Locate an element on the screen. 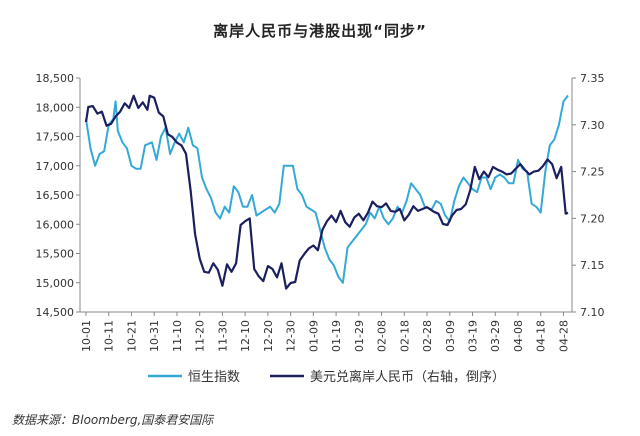 Image resolution: width=640 pixels, height=436 pixels. x-tick-label: 01-29 is located at coordinates (359, 336).